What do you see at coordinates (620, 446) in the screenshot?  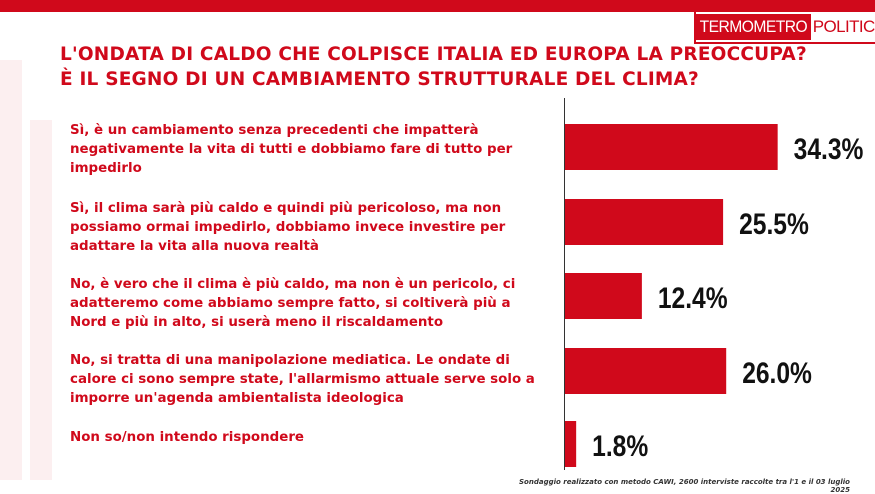 I see `bar-value-label-5: 1.8%` at bounding box center [620, 446].